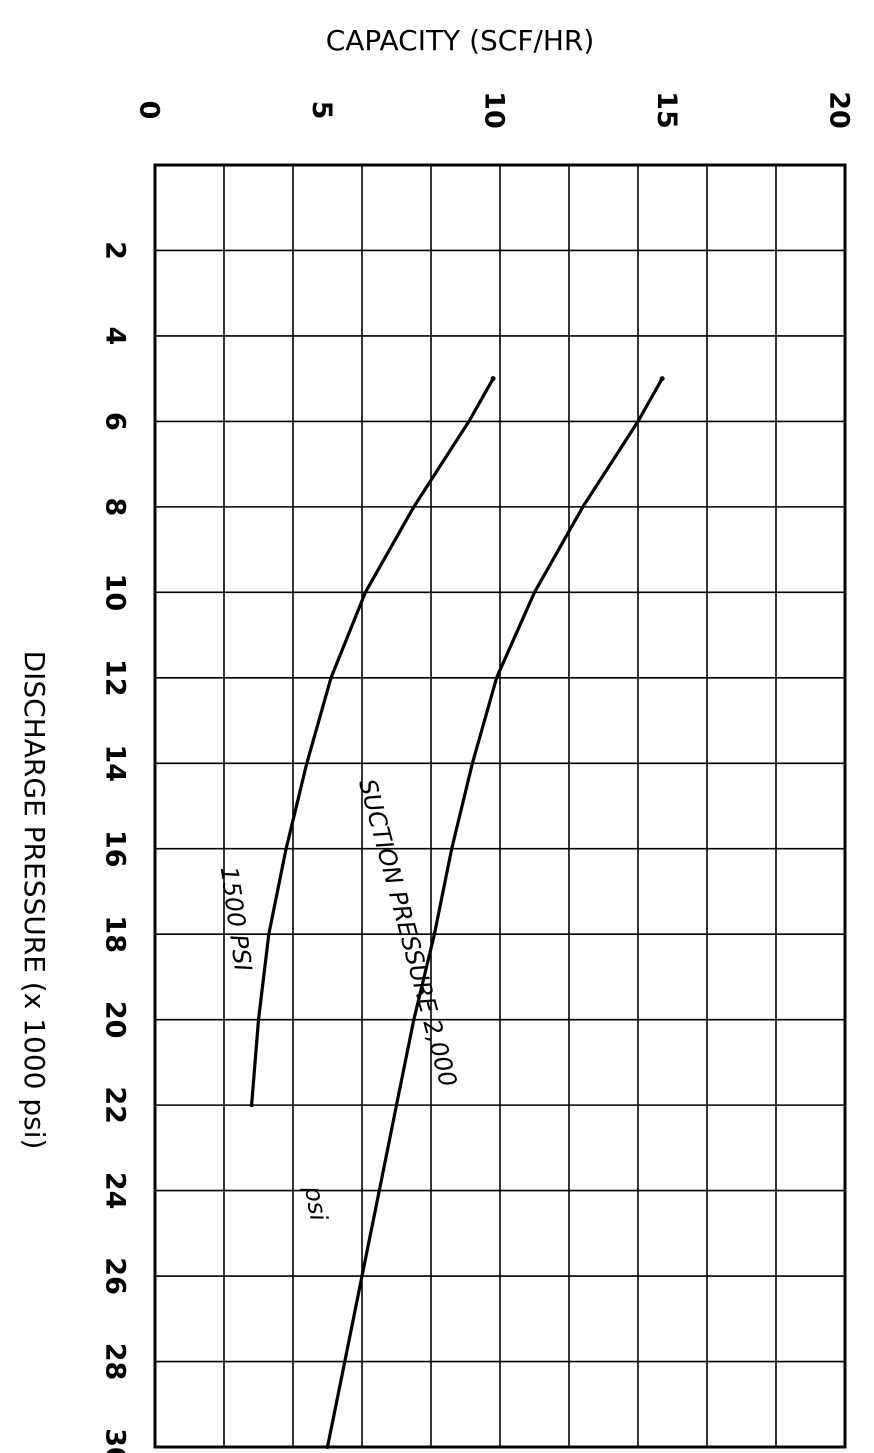  What do you see at coordinates (34, 900) in the screenshot?
I see `pressure-axis-title: DISCHARGE PRESSURE (x 1000 psi)` at bounding box center [34, 900].